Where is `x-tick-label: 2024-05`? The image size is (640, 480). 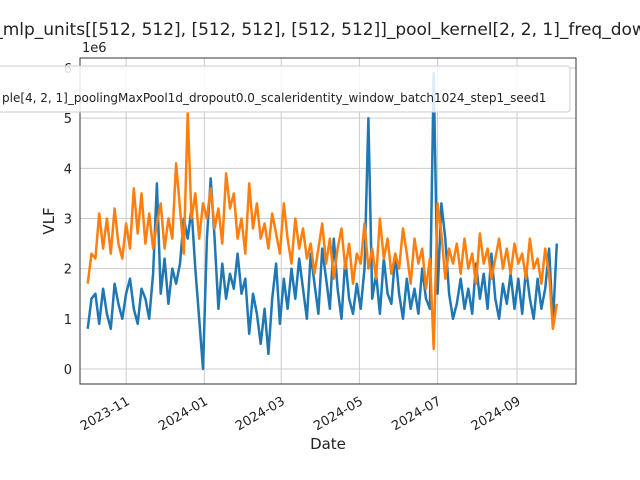
x-tick-label: 2024-05 is located at coordinates (338, 414).